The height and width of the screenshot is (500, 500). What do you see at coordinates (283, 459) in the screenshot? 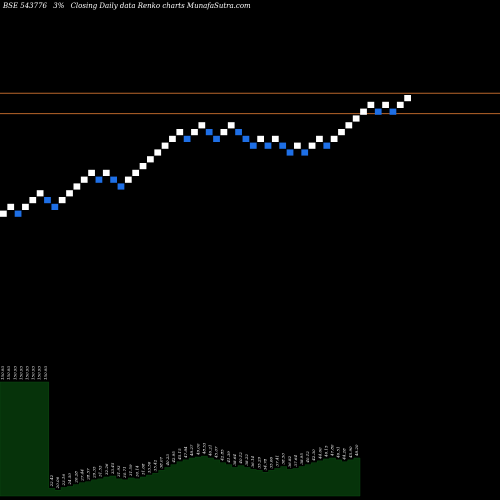
I see `volume-label-46: 38.50` at bounding box center [283, 459].